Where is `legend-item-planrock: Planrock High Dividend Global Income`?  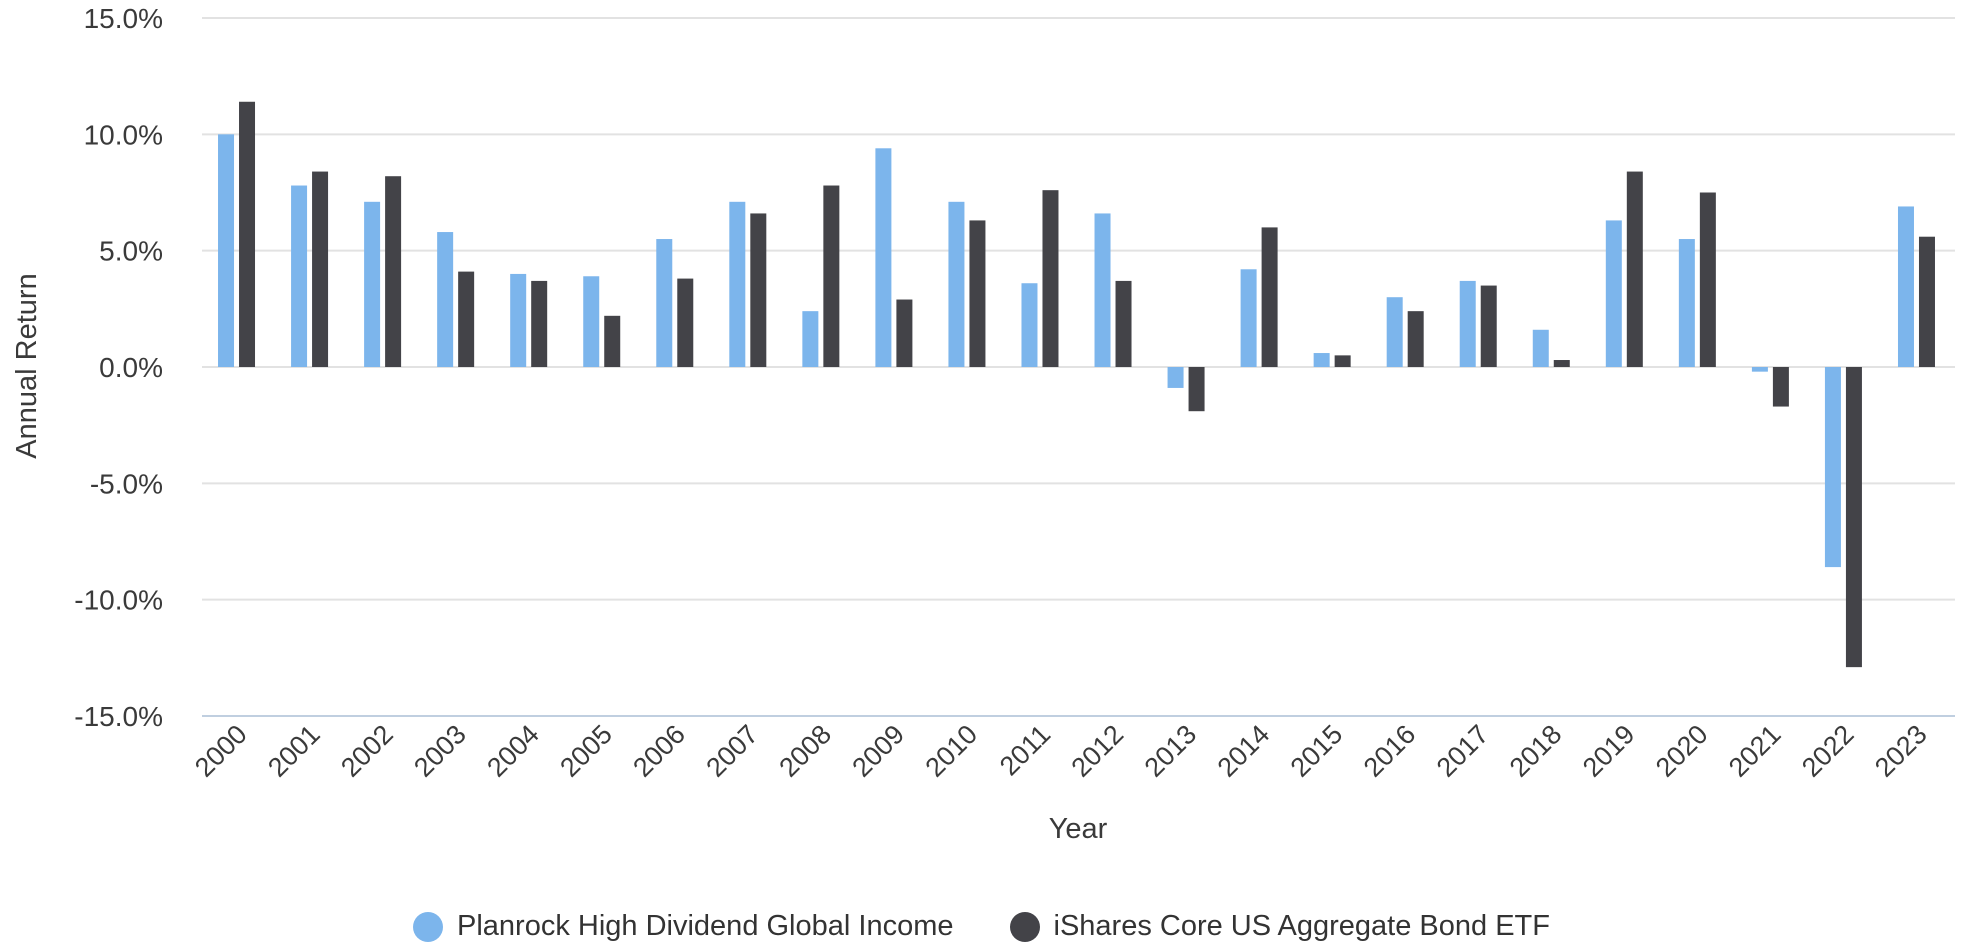
legend-item-planrock: Planrock High Dividend Global Income is located at coordinates (683, 926).